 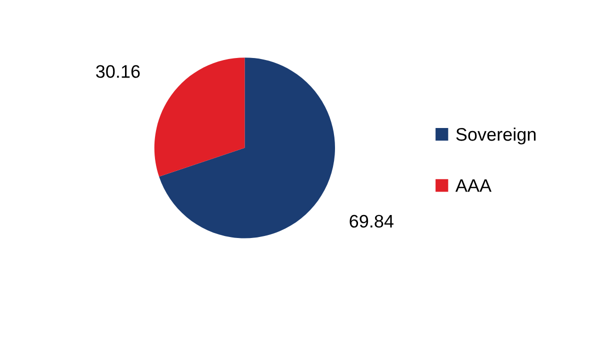 I want to click on data-label: 69.84, so click(x=372, y=221).